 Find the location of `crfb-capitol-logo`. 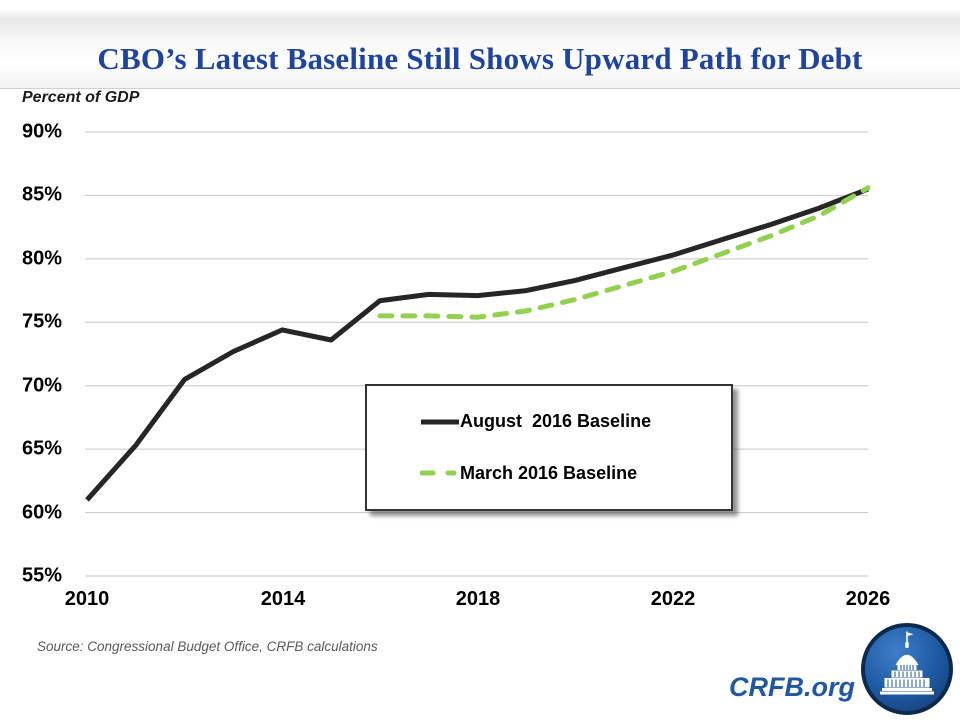

crfb-capitol-logo is located at coordinates (907, 669).